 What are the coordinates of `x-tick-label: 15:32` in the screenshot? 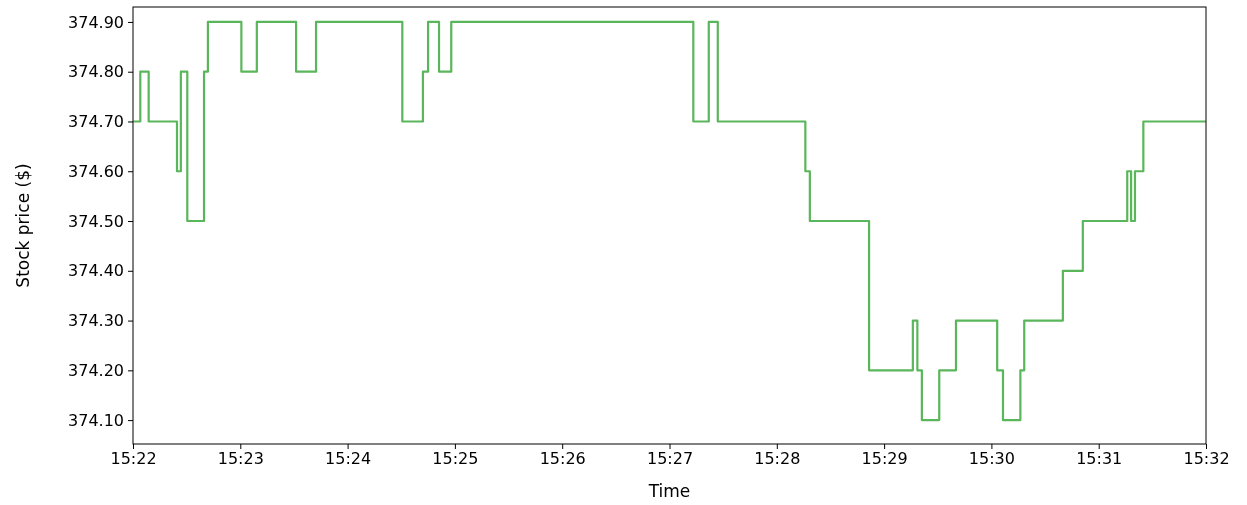 It's located at (1206, 459).